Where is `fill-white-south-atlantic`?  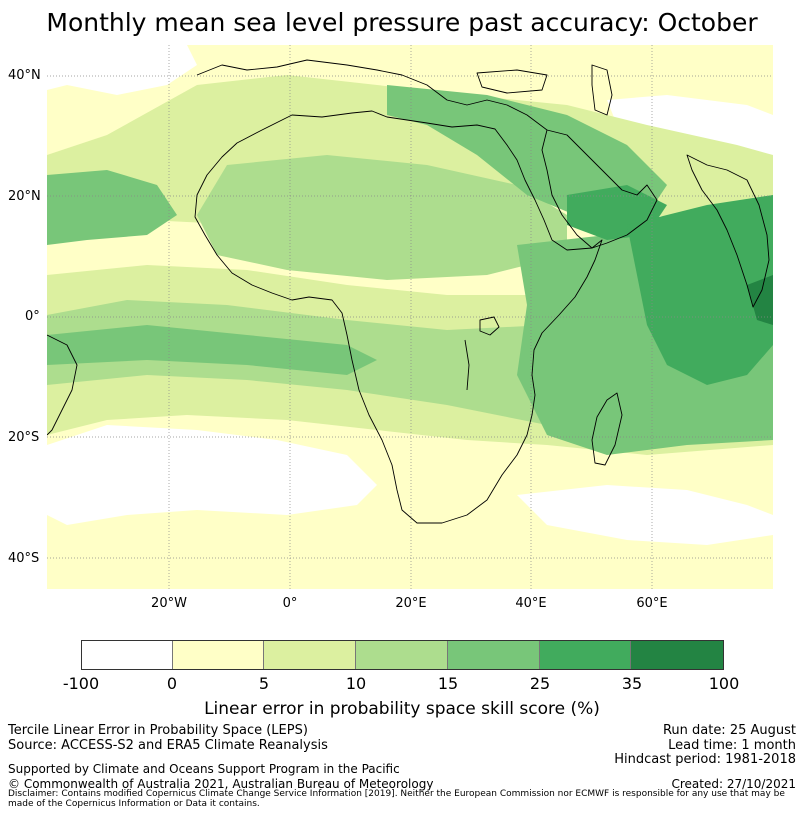 fill-white-south-atlantic is located at coordinates (212, 475).